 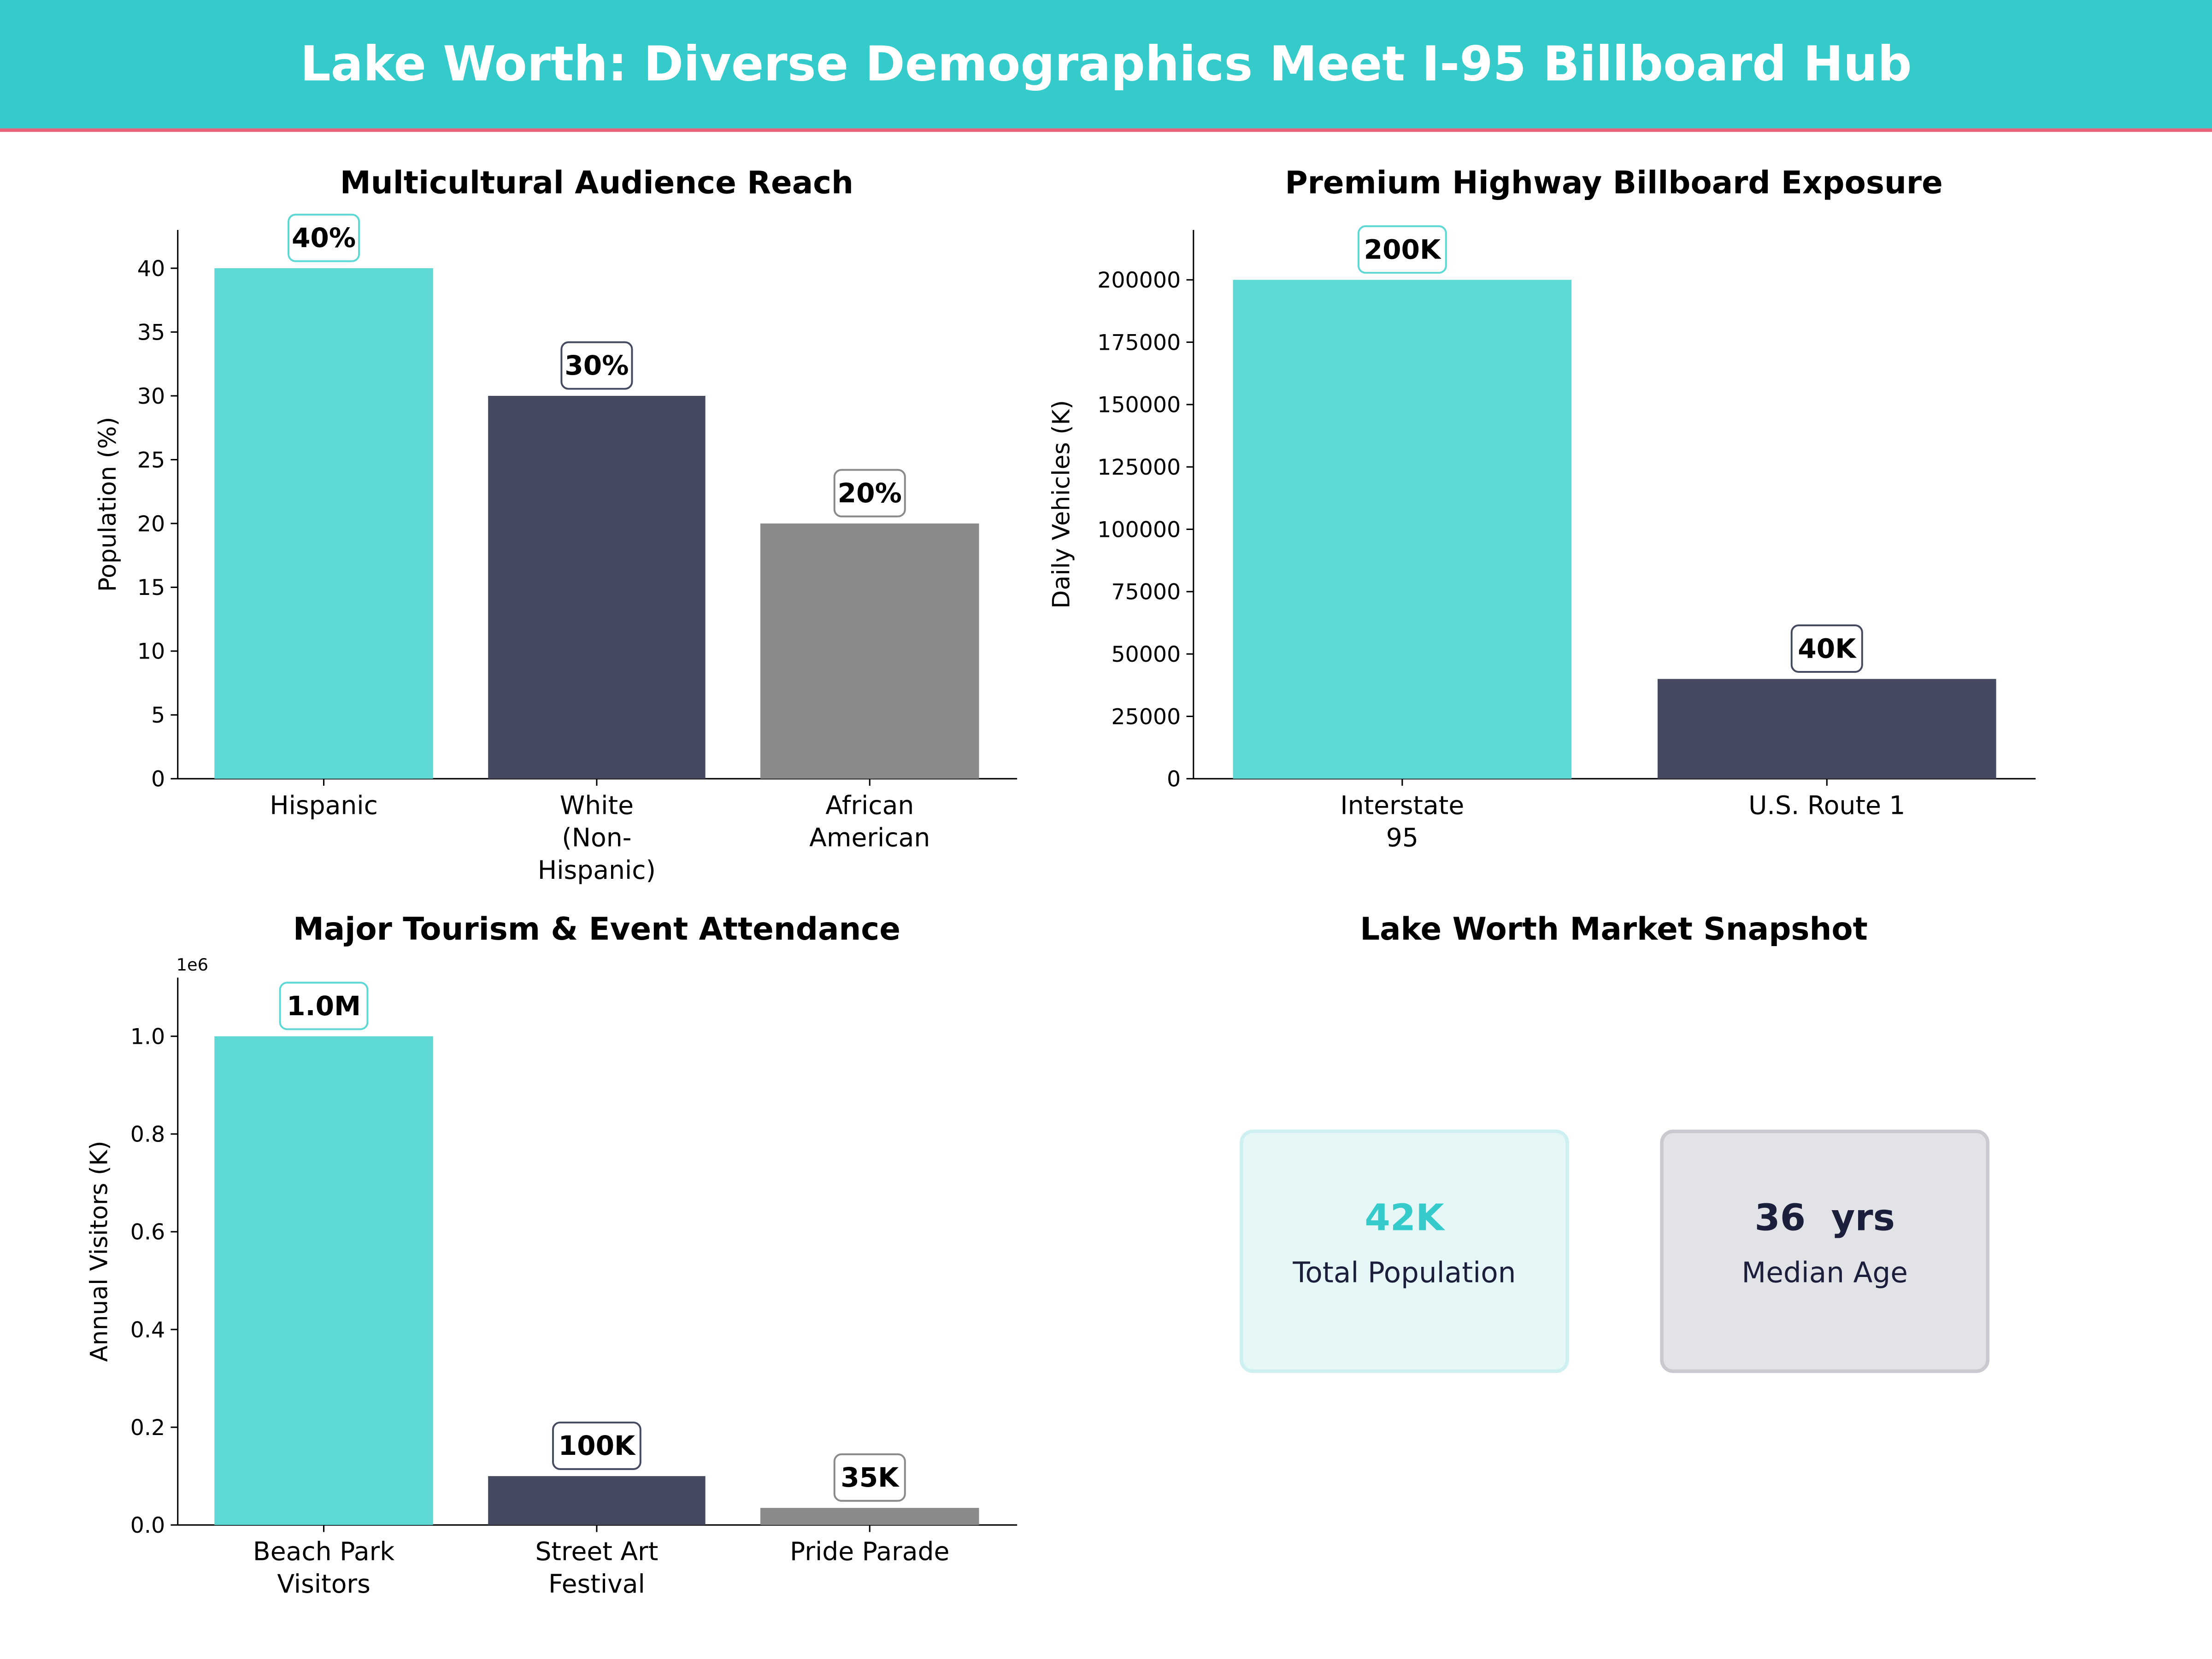 I want to click on y-tick-label: 15, so click(x=151, y=587).